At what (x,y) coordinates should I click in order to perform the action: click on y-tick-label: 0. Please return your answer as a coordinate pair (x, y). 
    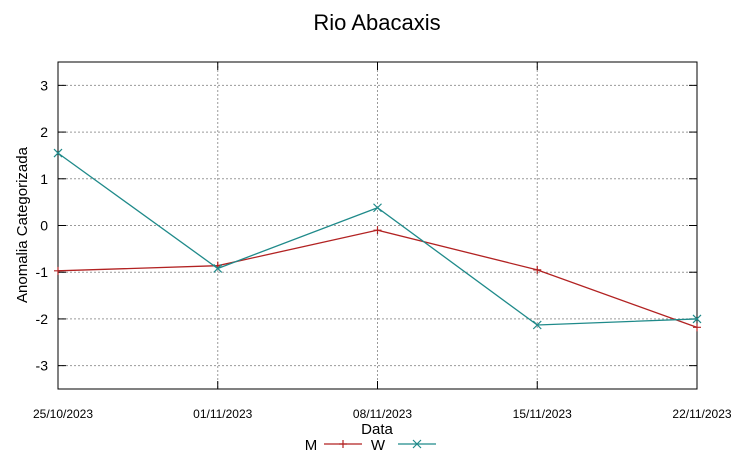
    Looking at the image, I should click on (44, 226).